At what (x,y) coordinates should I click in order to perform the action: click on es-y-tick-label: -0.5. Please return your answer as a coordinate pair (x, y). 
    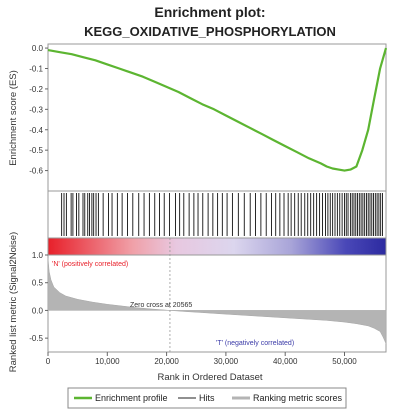
    Looking at the image, I should click on (36, 150).